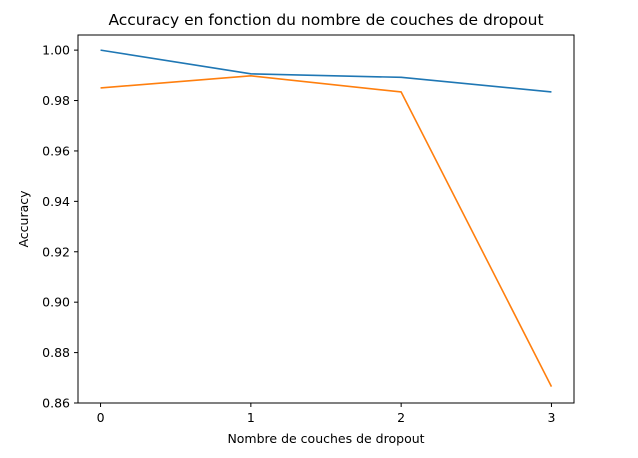 This screenshot has height=458, width=638. Describe the element at coordinates (401, 417) in the screenshot. I see `x-tick-label-2: 2` at that location.